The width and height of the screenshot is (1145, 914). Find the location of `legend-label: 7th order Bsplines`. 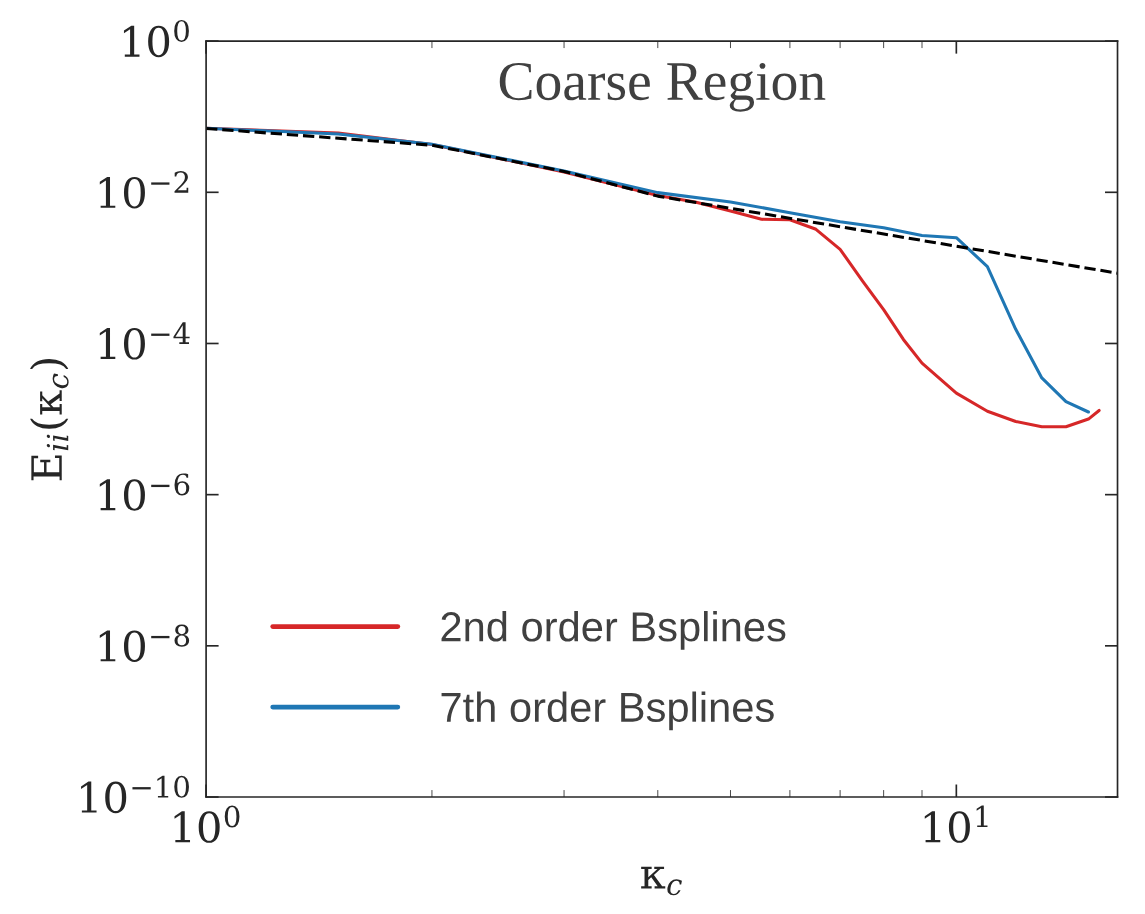

legend-label: 7th order Bsplines is located at coordinates (607, 711).